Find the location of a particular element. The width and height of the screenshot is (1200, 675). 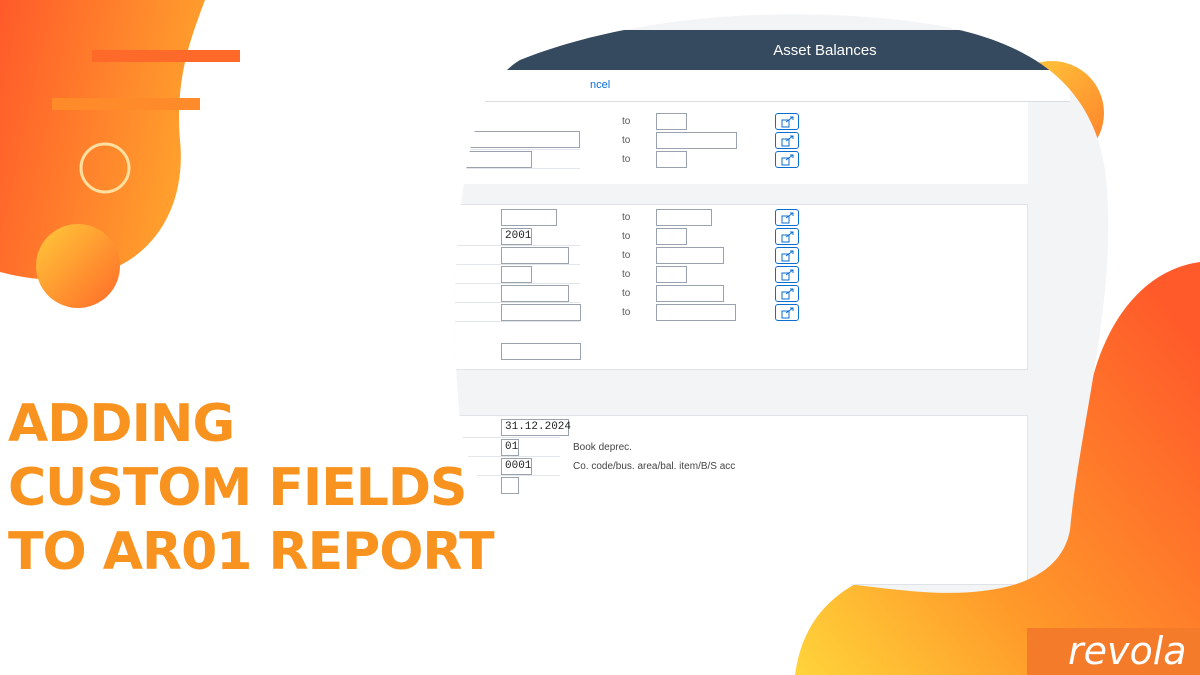

sort-variant-input: 0001 is located at coordinates (516, 466).